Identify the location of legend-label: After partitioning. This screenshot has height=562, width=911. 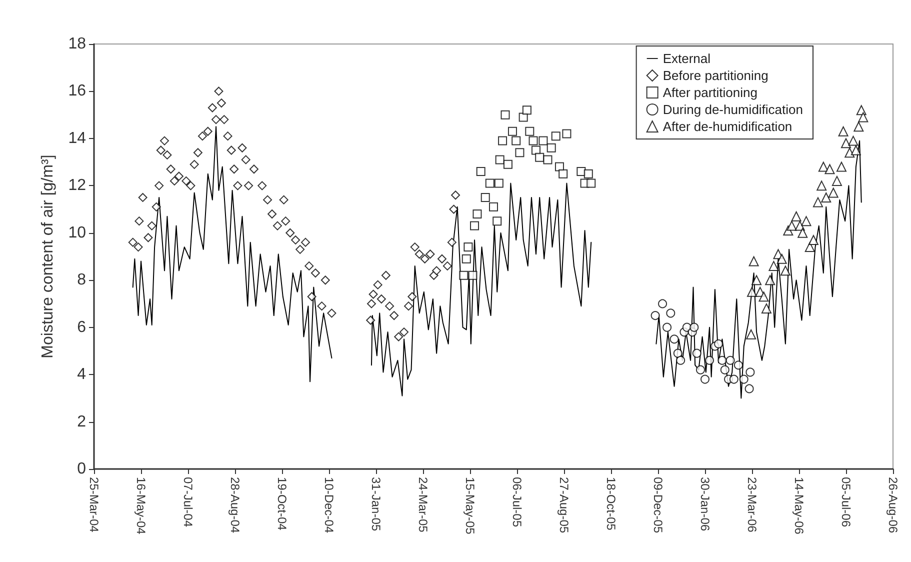
(710, 92).